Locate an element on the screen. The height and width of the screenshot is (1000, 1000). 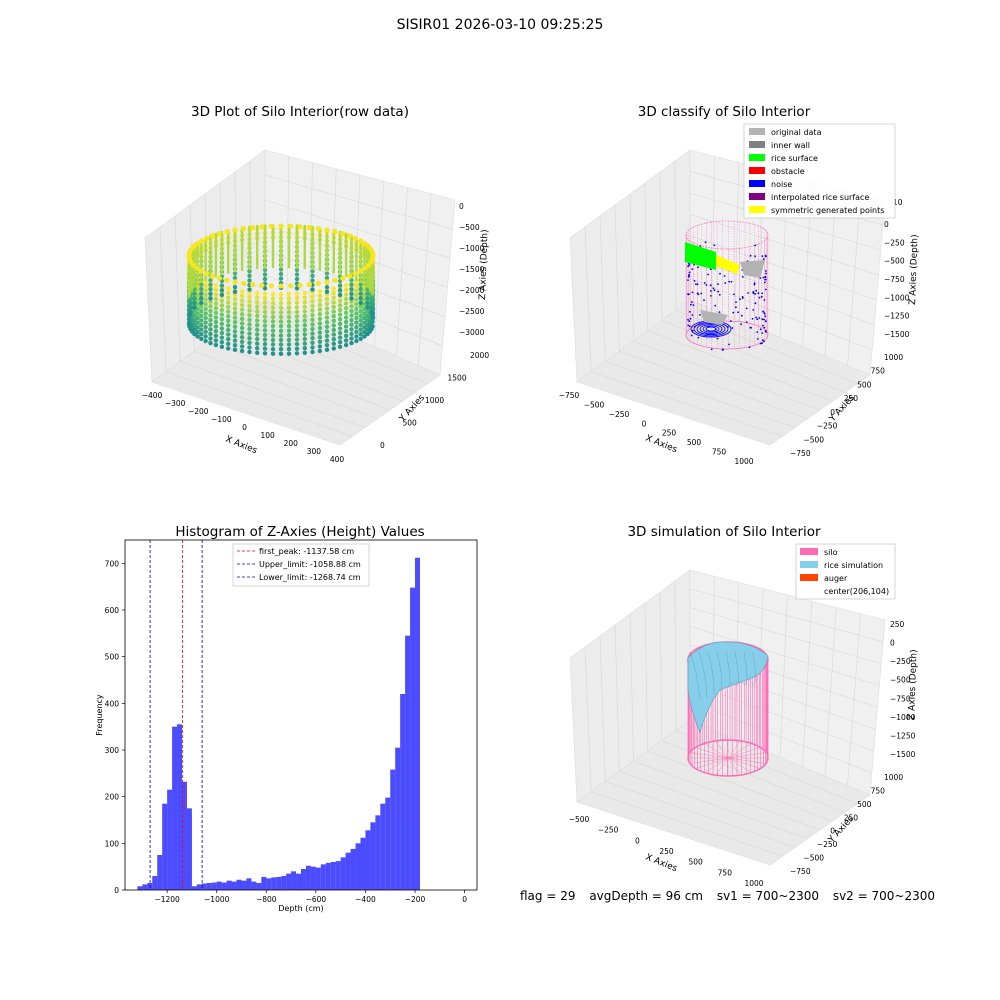
legend-label: obstacle is located at coordinates (788, 171).